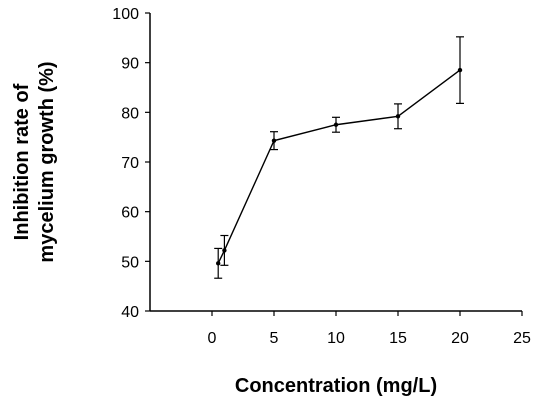 The height and width of the screenshot is (406, 550). What do you see at coordinates (130, 113) in the screenshot?
I see `y-tick-label: 80` at bounding box center [130, 113].